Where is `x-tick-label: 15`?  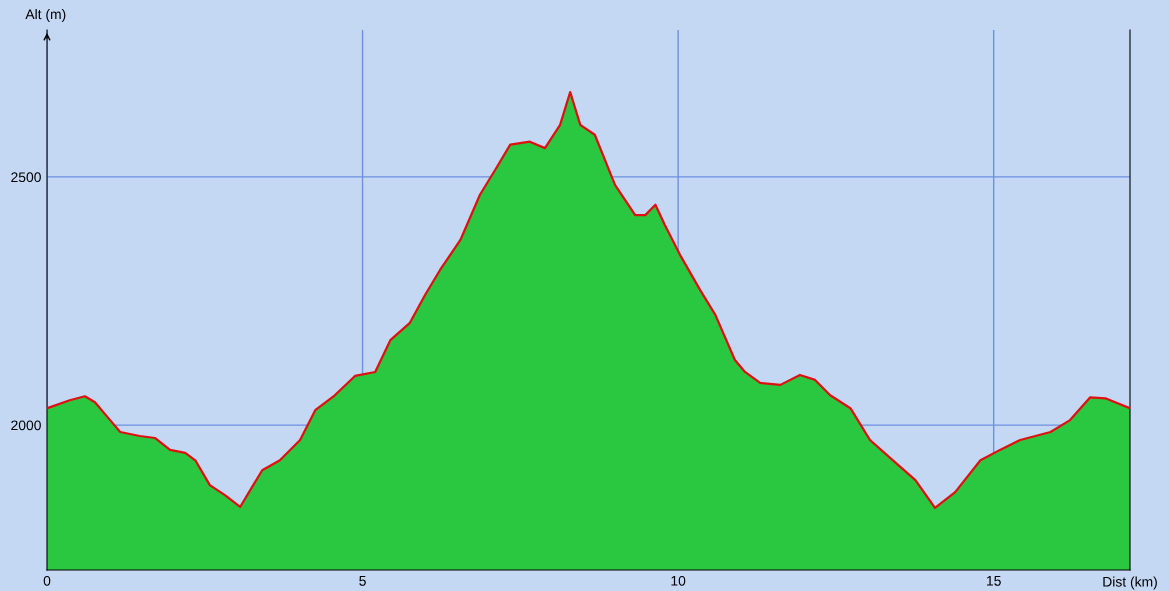
x-tick-label: 15 is located at coordinates (994, 581).